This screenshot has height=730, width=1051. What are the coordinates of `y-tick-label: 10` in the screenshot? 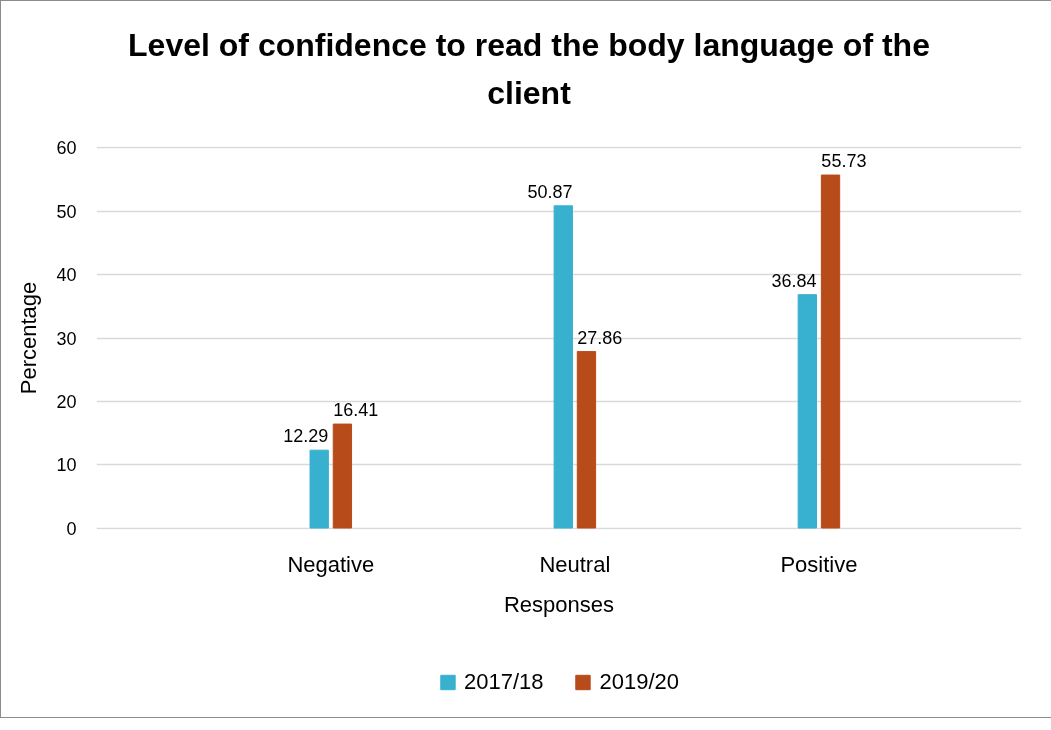 It's located at (66, 465).